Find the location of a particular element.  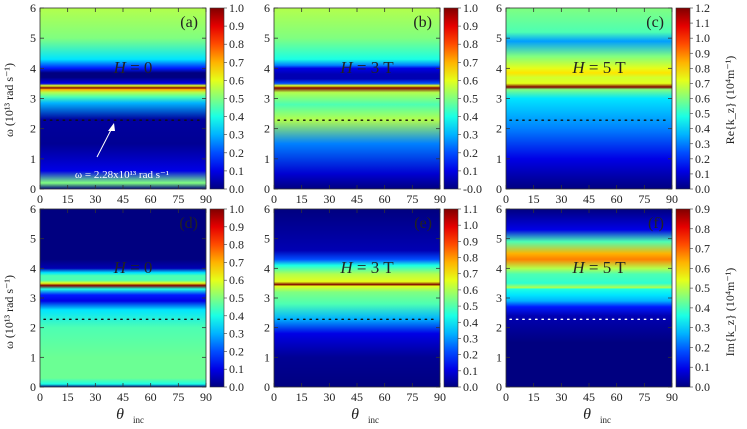

field-label-d: H = 0 is located at coordinates (133, 267).